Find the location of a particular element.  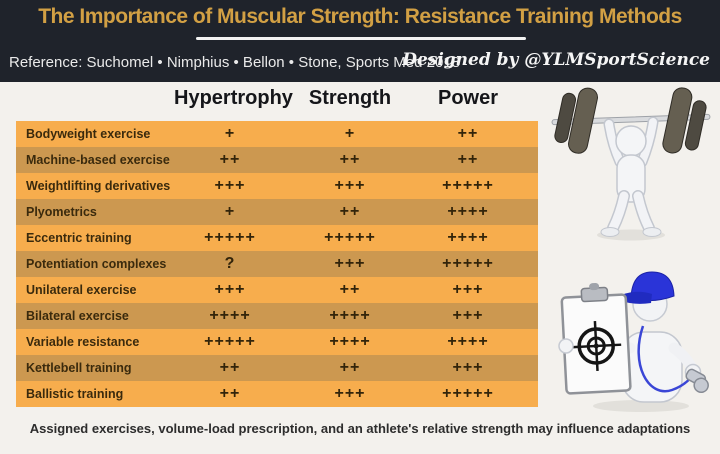

table-row: Ballistic training ++ +++ +++++ is located at coordinates (277, 394).